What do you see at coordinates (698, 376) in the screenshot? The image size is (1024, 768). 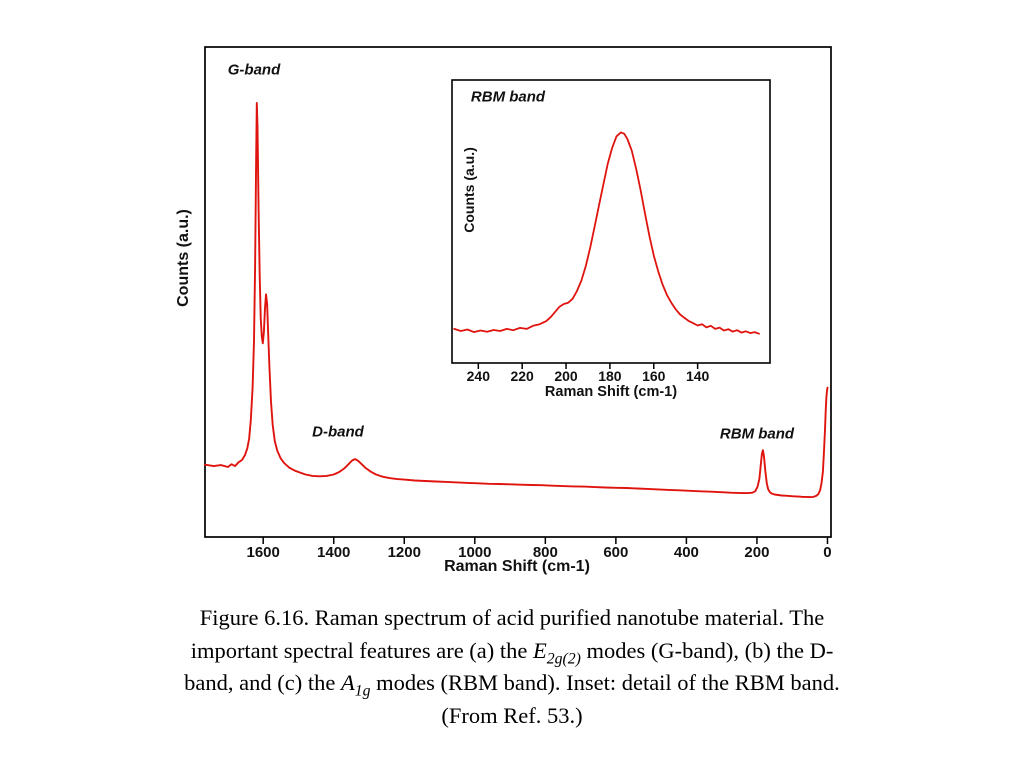 I see `inset-x-tick-label: 140` at bounding box center [698, 376].